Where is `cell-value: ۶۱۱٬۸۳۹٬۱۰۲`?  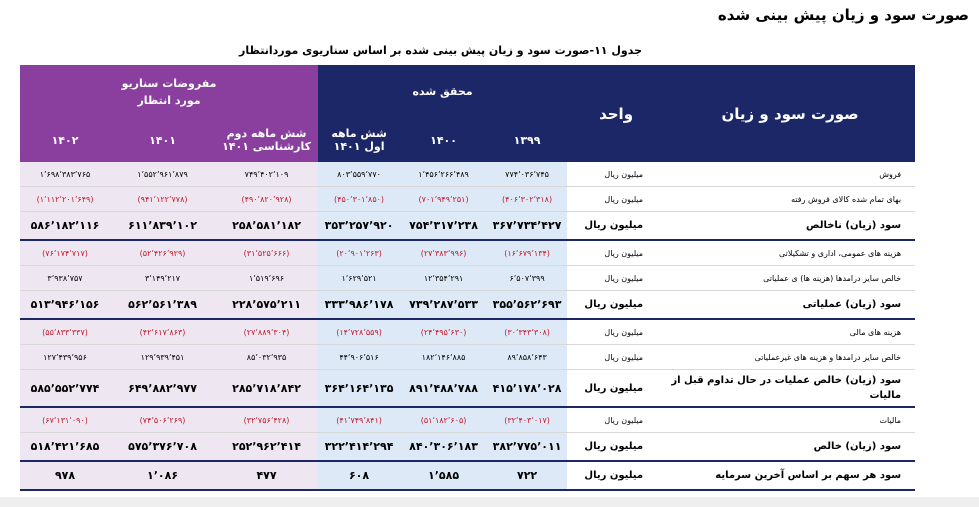 cell-value: ۶۱۱٬۸۳۹٬۱۰۲ is located at coordinates (163, 226).